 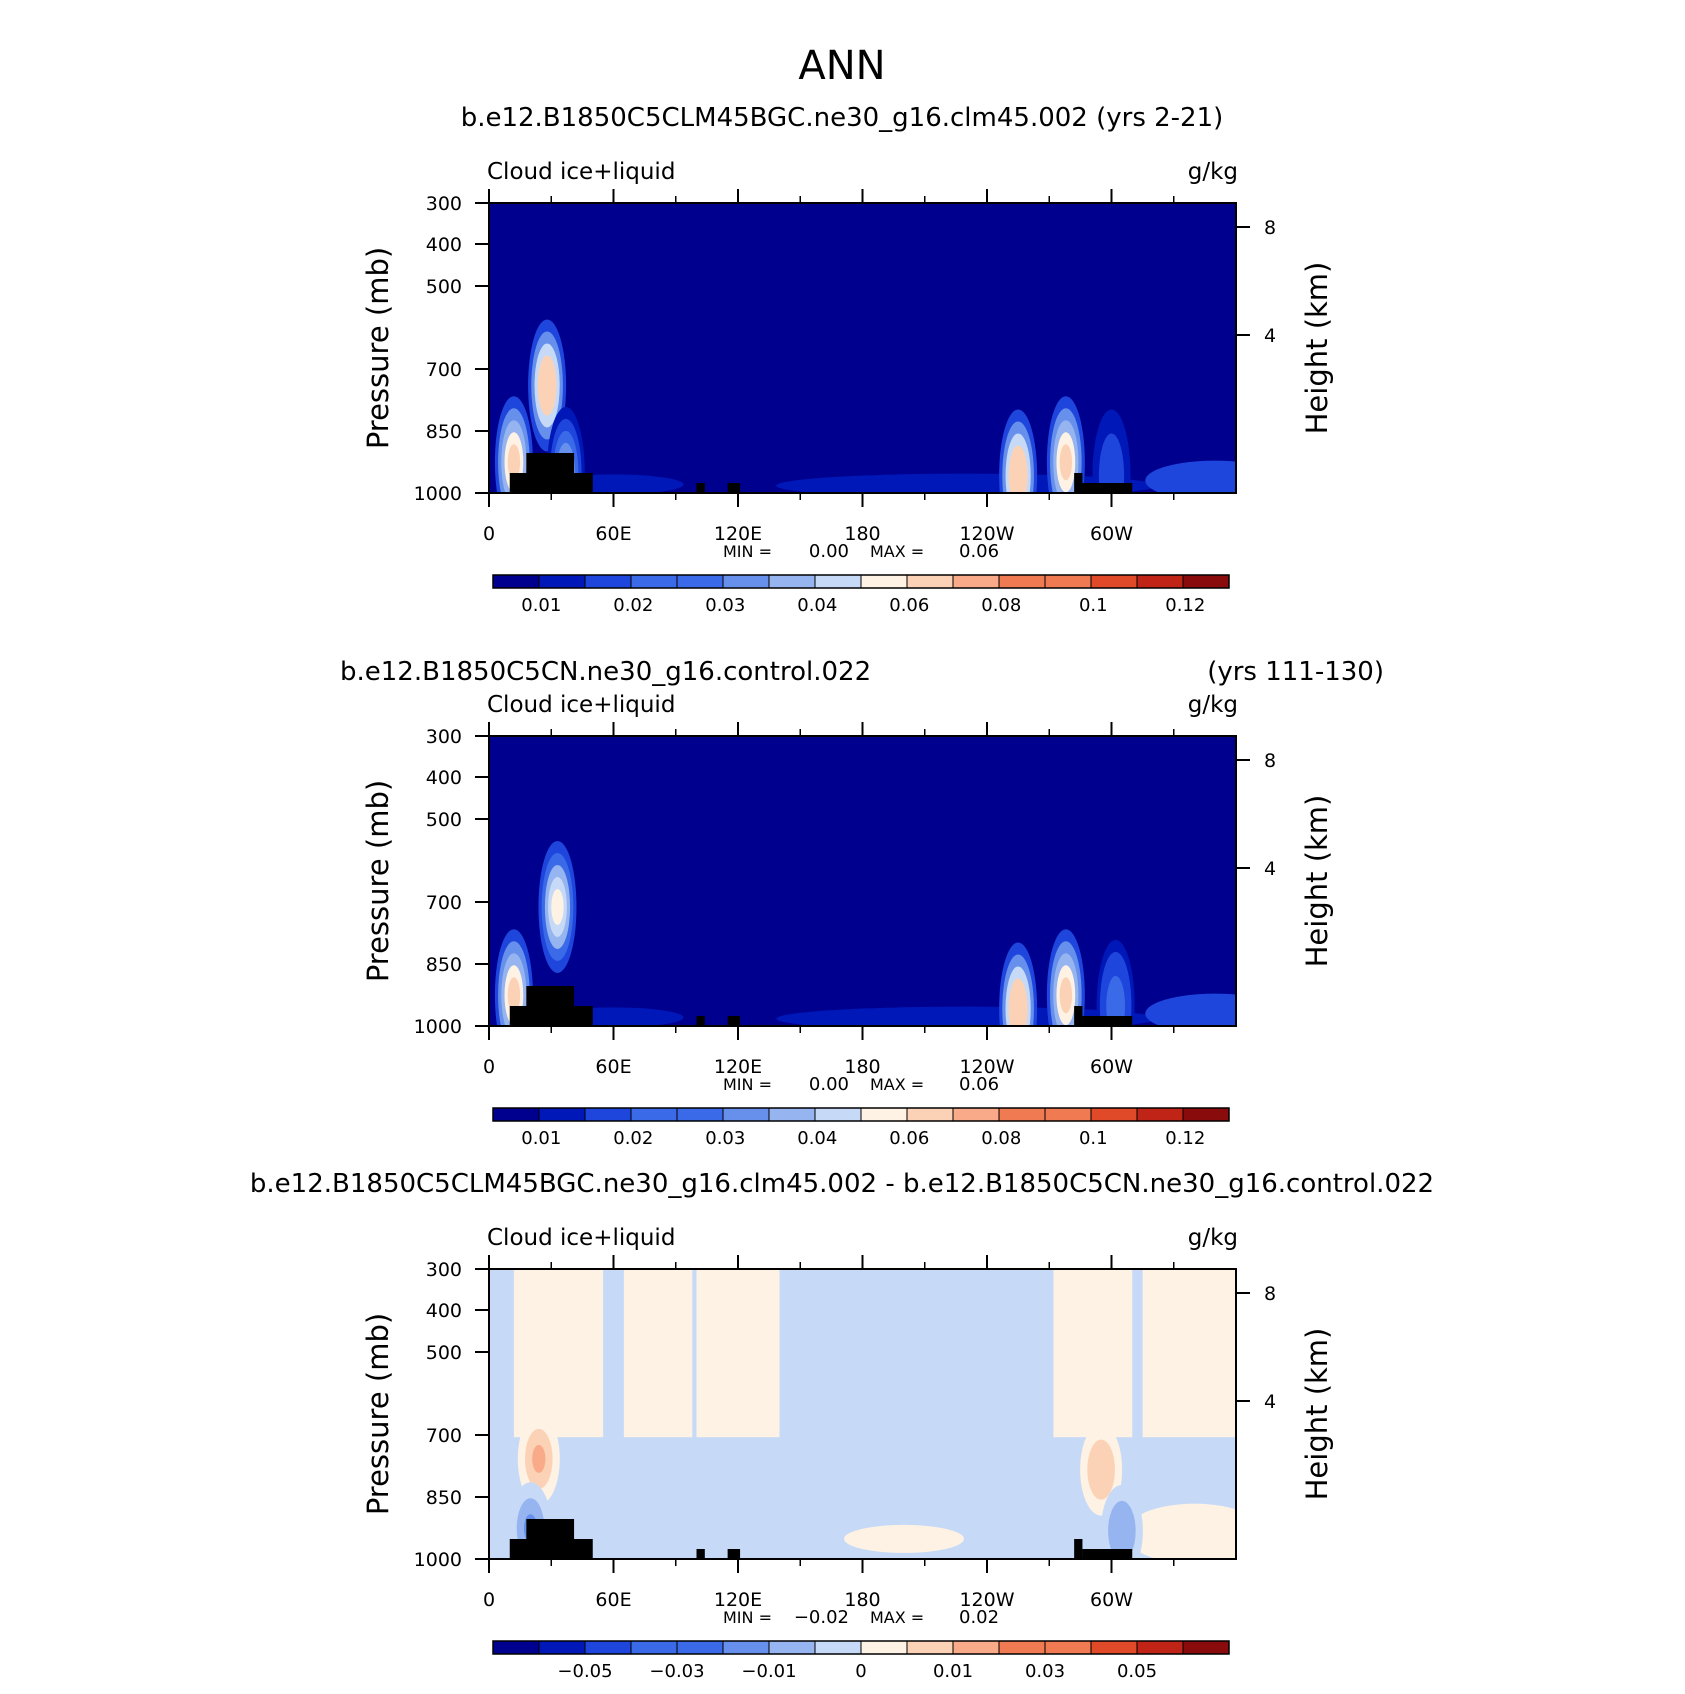 I want to click on y-right-tick-label: 4, so click(x=1270, y=1402).